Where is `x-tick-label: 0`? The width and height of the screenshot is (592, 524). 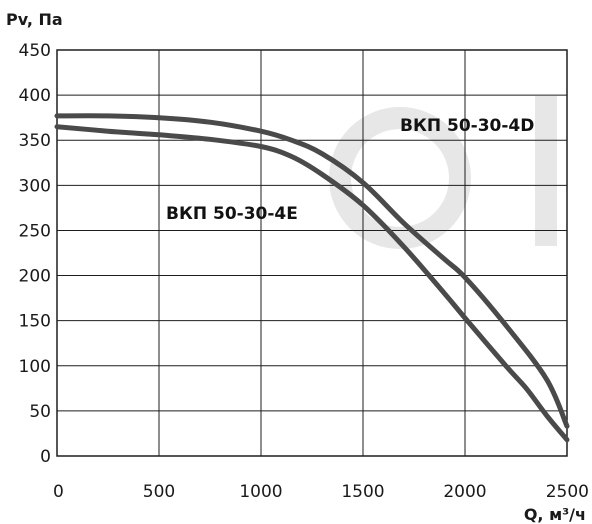 x-tick-label: 0 is located at coordinates (58, 492).